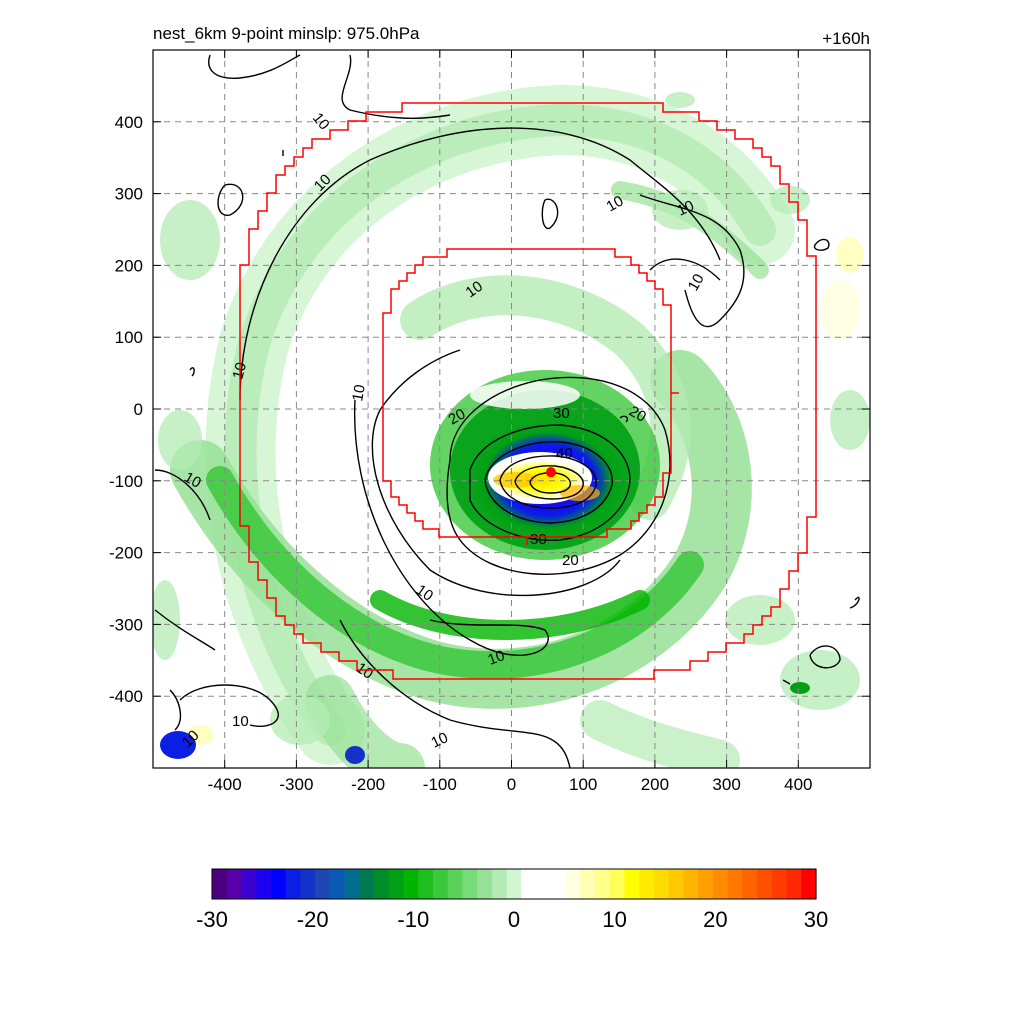 The image size is (1024, 1024). I want to click on yellow-patch-east, so click(840, 310).